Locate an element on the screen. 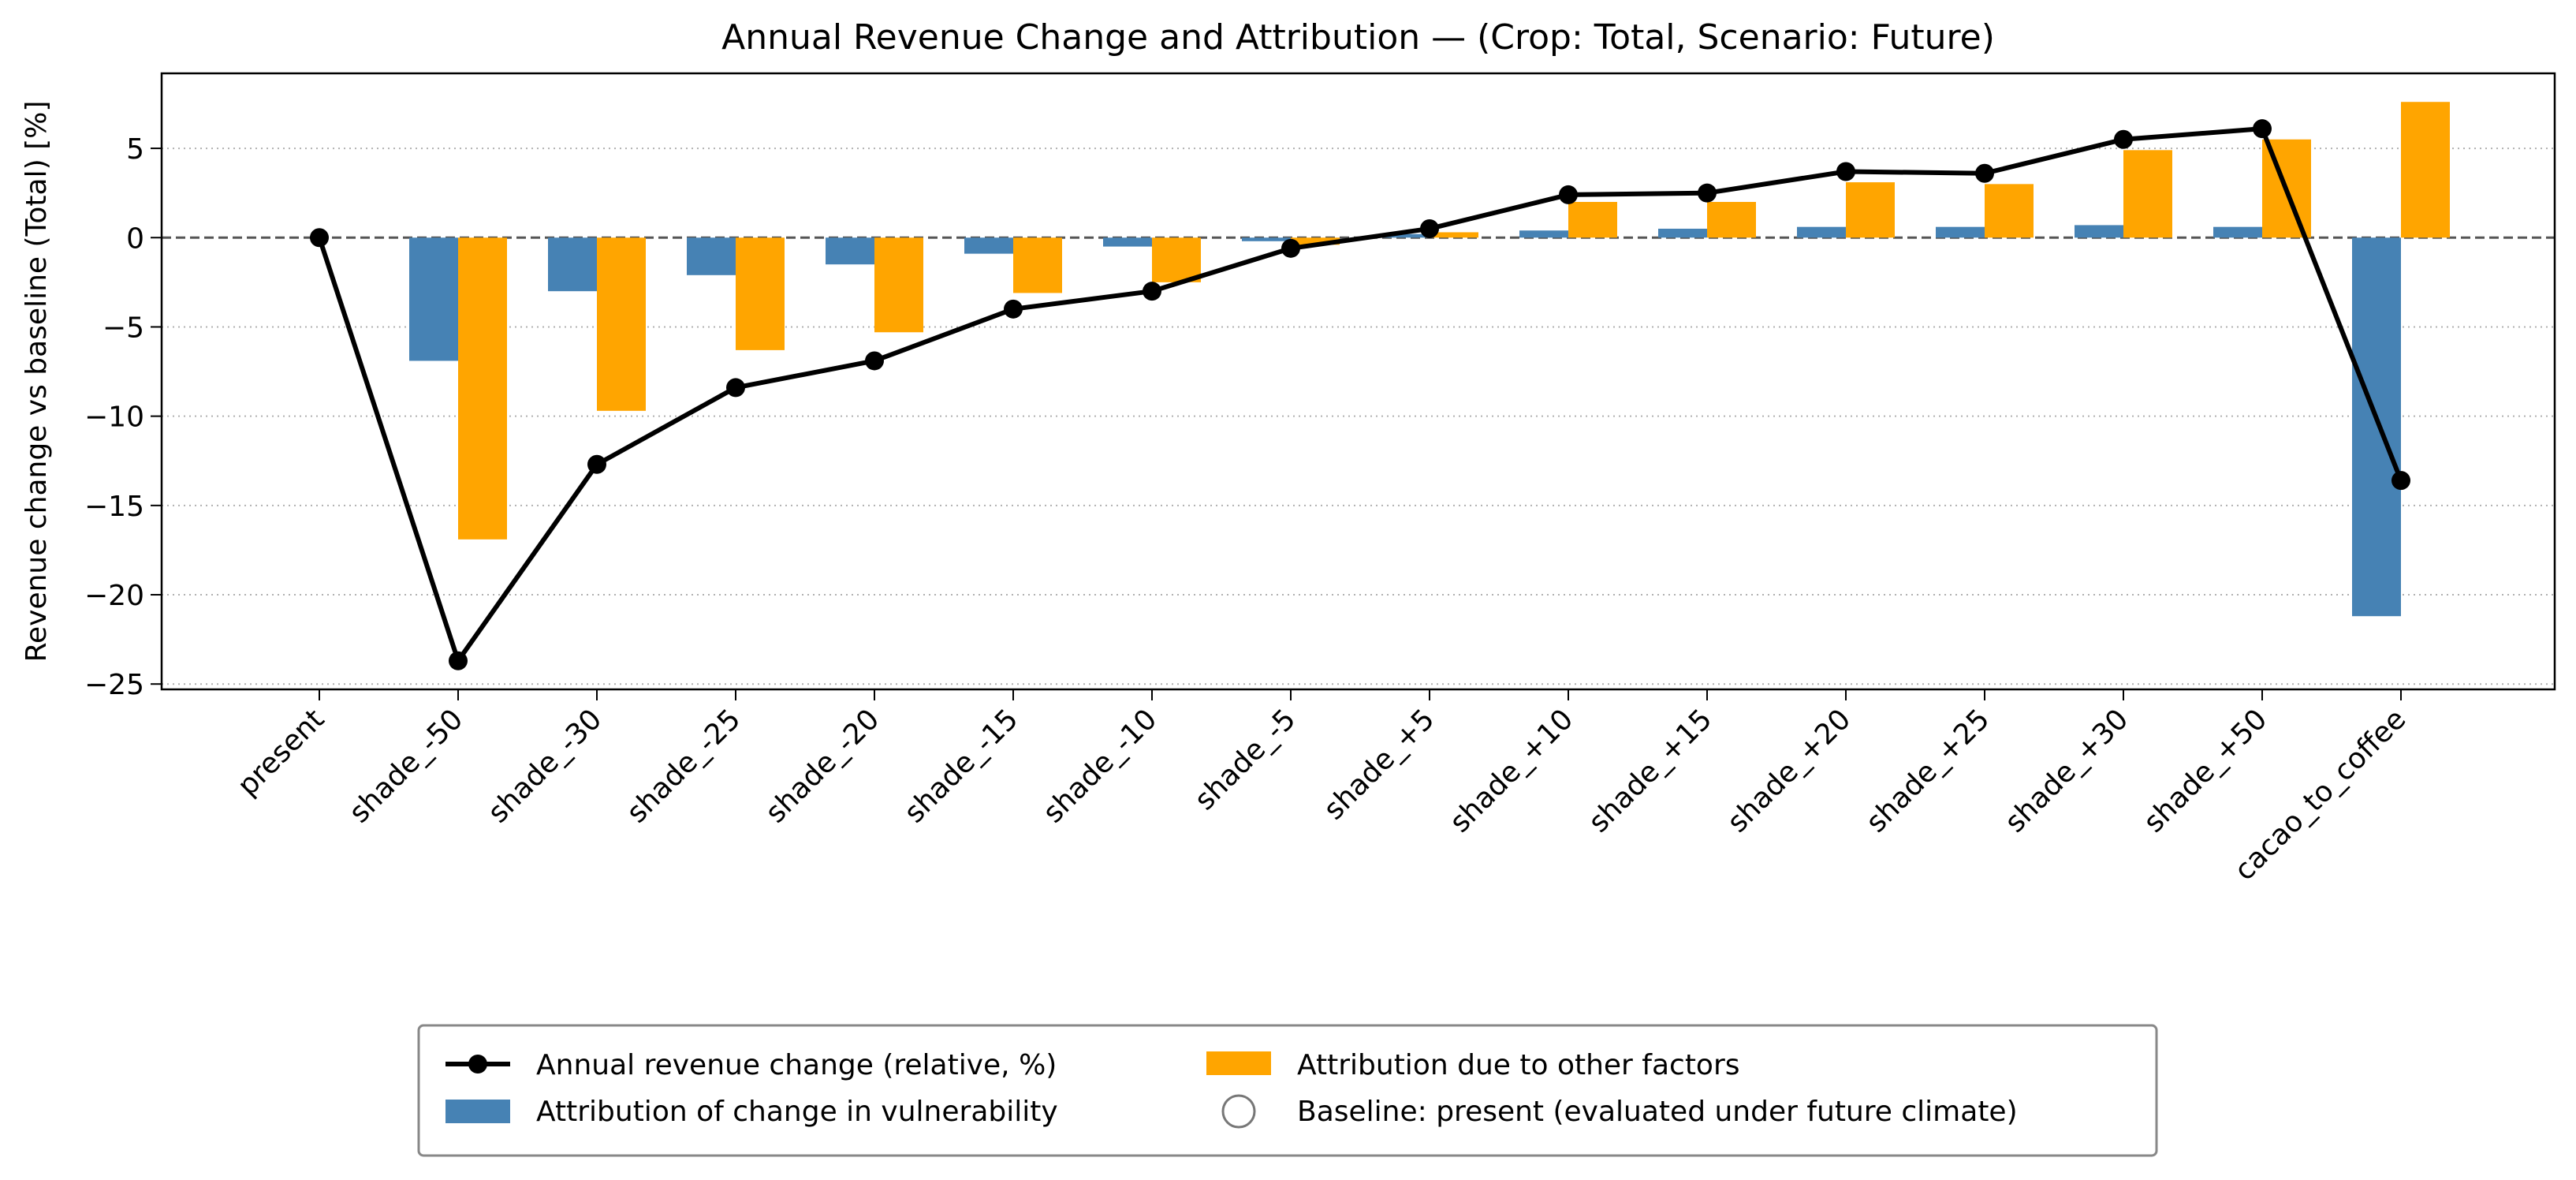 This screenshot has height=1180, width=2576. y-tick-label: −5 is located at coordinates (124, 328).